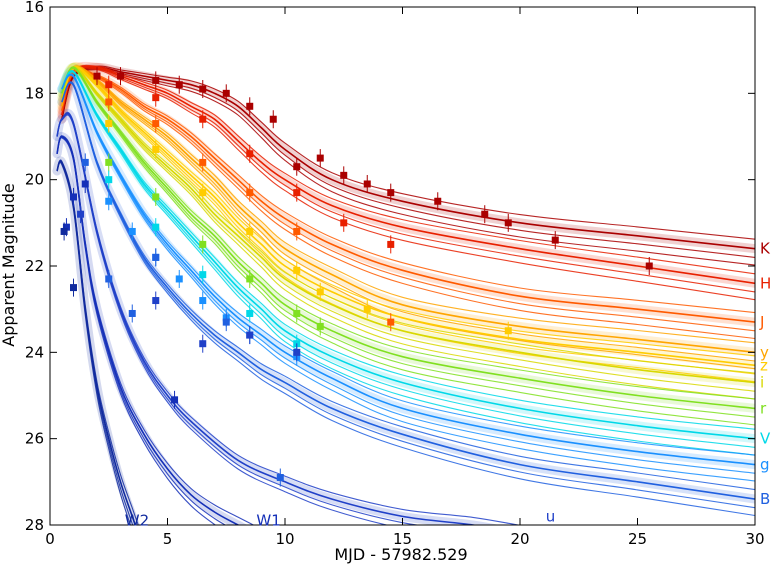 This screenshot has width=773, height=569. I want to click on band-w2-uncertainty, so click(96, 340).